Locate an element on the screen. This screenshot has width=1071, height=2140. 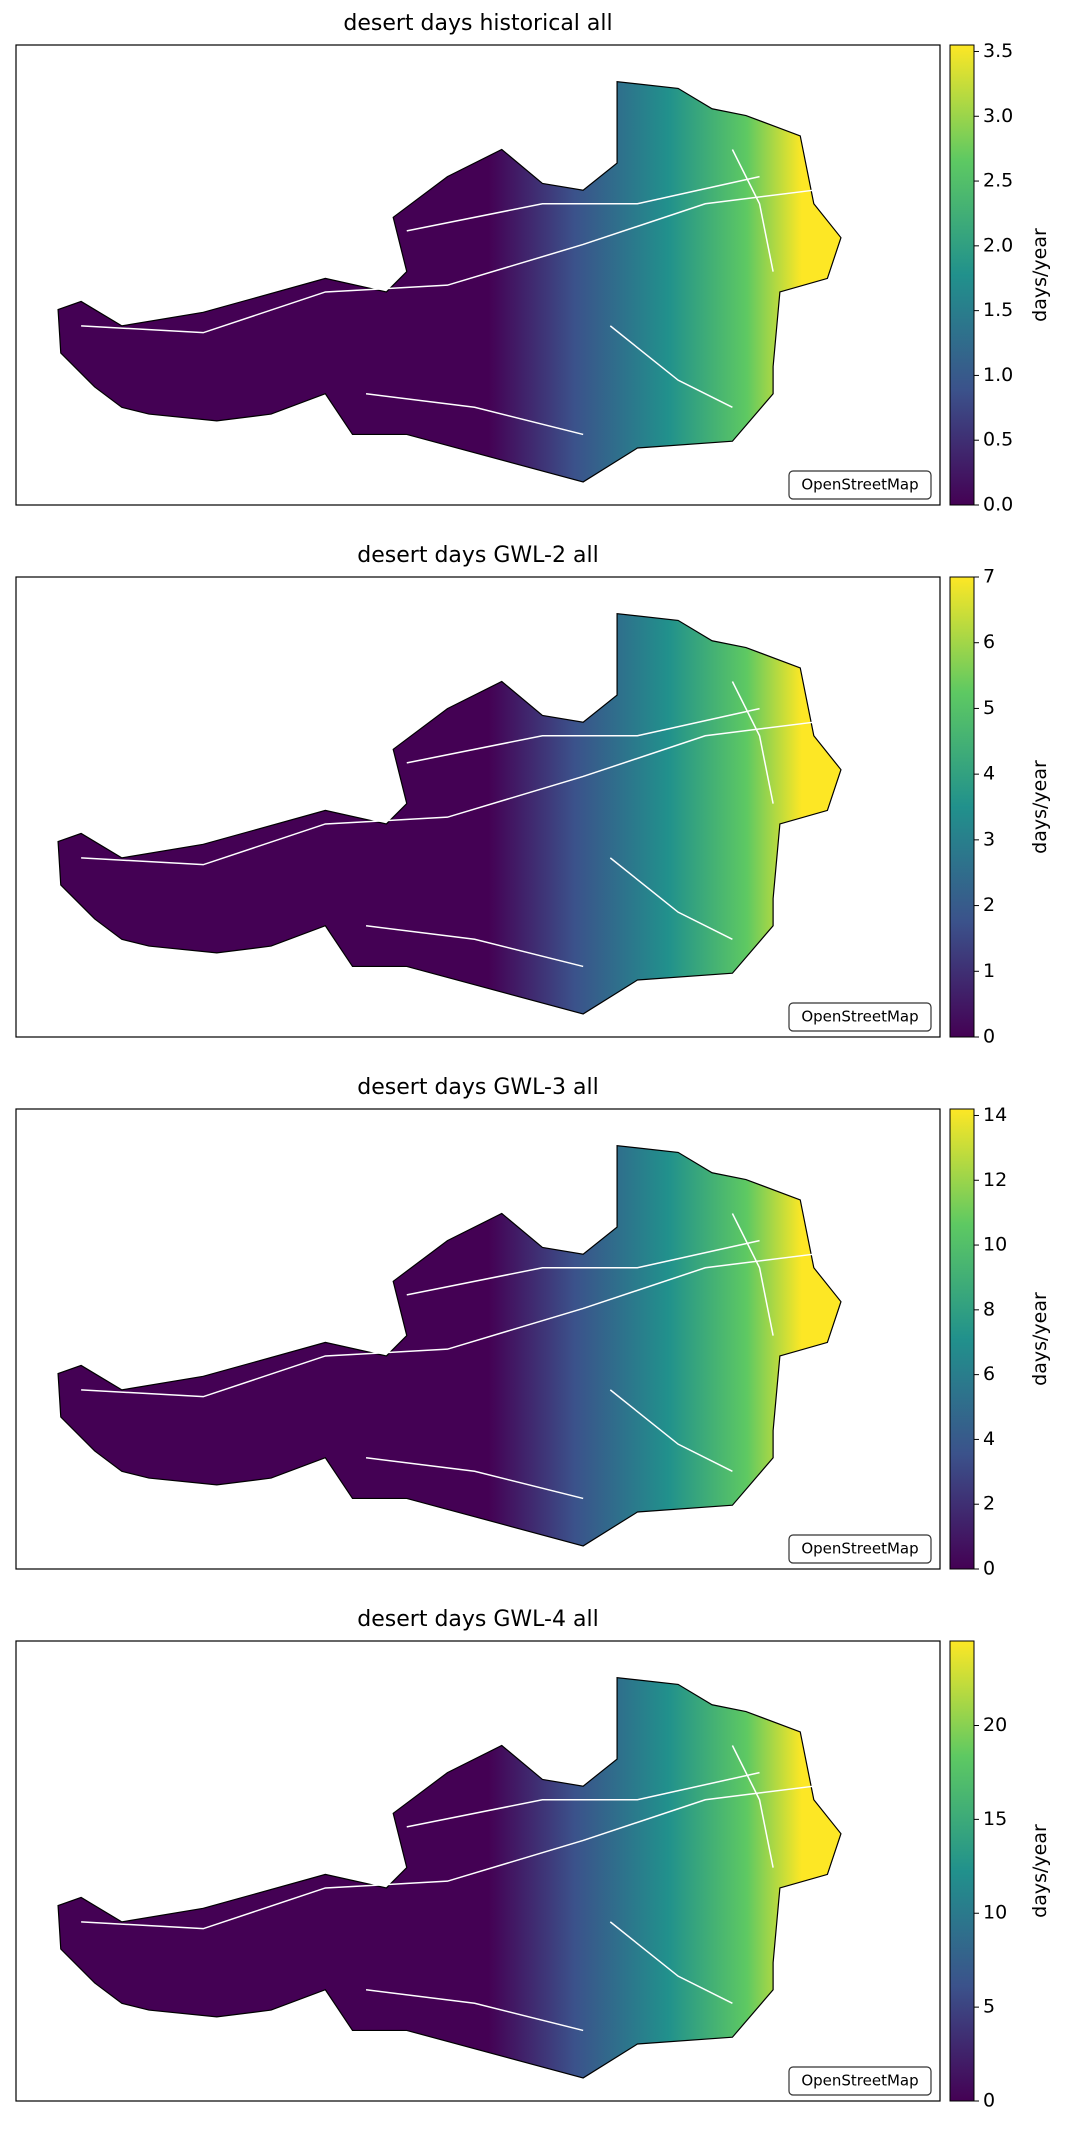
colorbar-tick-label: 14 is located at coordinates (995, 1115).